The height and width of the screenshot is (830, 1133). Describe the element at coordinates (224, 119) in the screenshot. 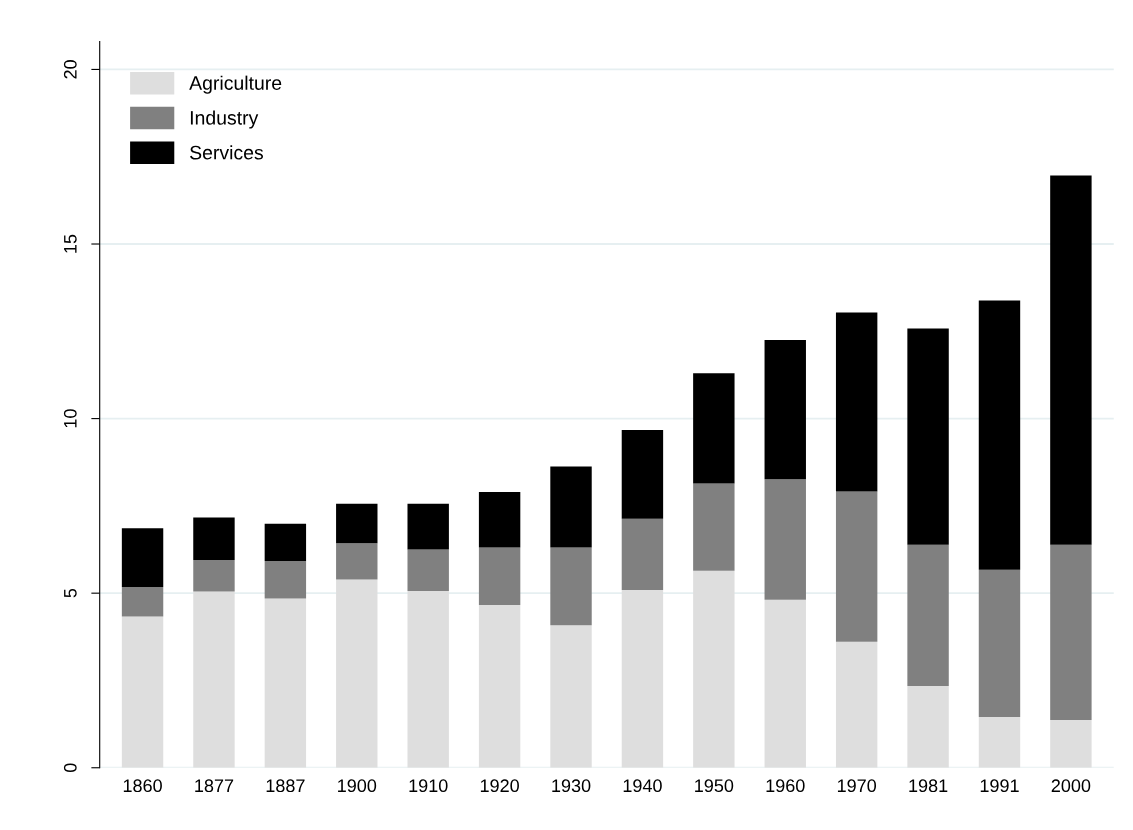

I see `legend-label: Industry` at that location.